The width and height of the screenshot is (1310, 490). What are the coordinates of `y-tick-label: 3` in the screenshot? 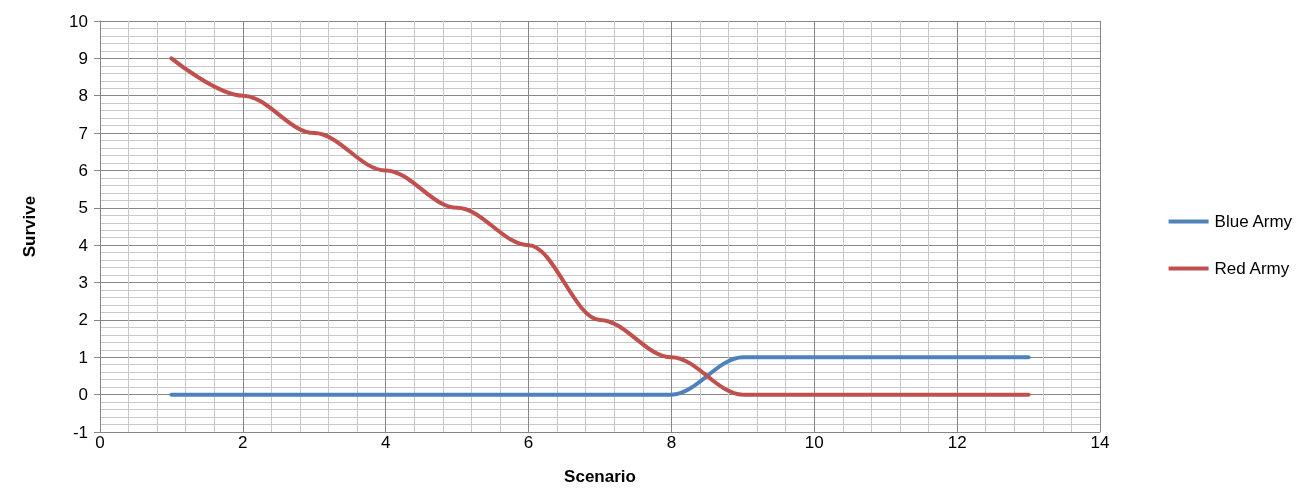 It's located at (83, 283).